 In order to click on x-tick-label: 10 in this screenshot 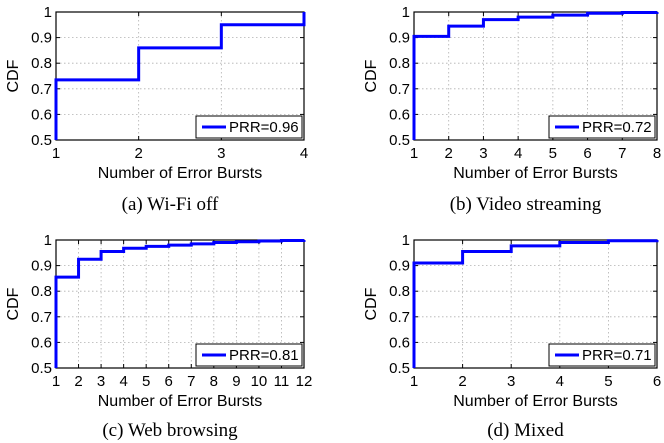, I will do `click(259, 381)`.